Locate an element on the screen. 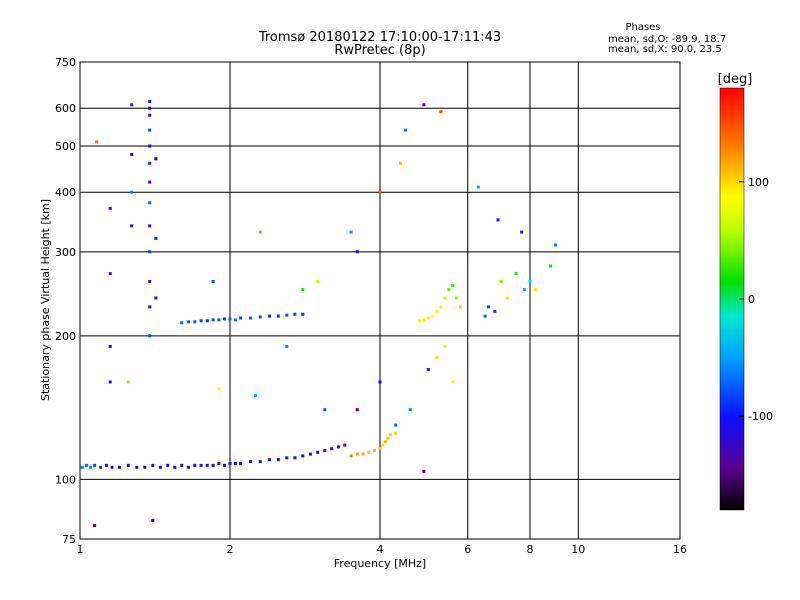  chart-subtitle: RwPretec (8p) is located at coordinates (379, 50).